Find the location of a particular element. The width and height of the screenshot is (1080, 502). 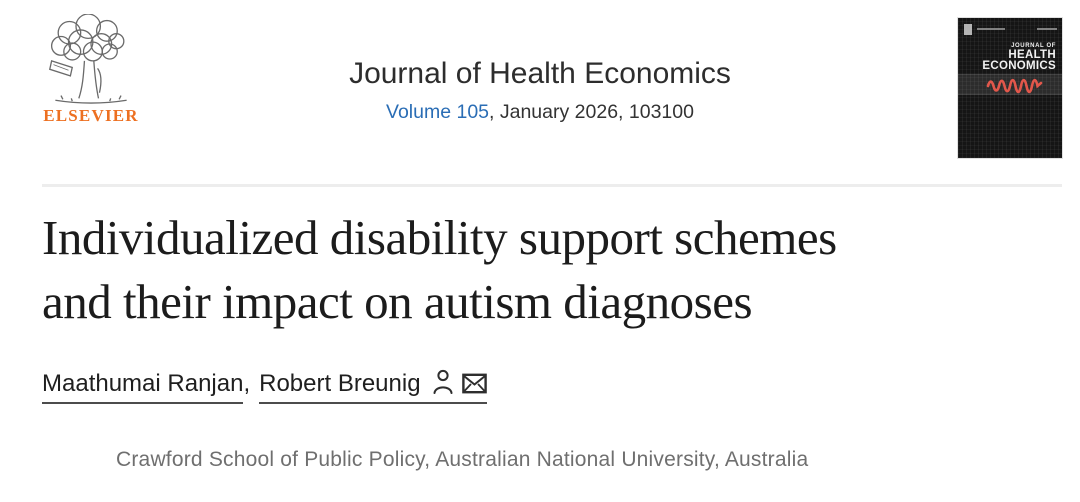

cover-mini-logo-icon is located at coordinates (968, 29).